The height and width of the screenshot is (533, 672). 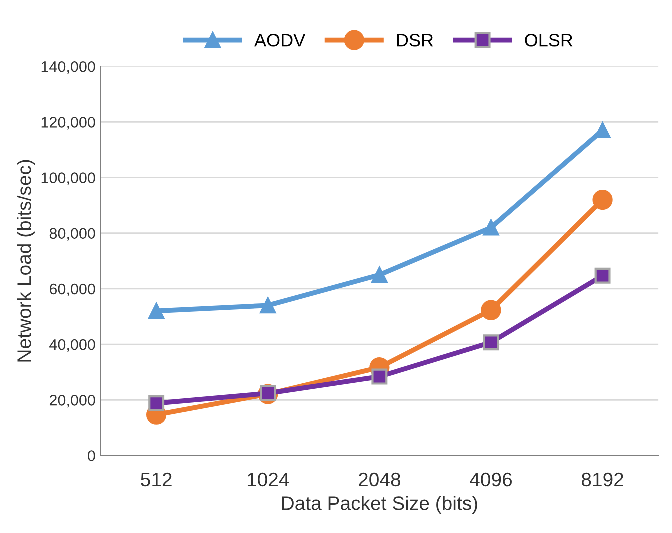 I want to click on y-tick-label: 20,000, so click(x=73, y=401).